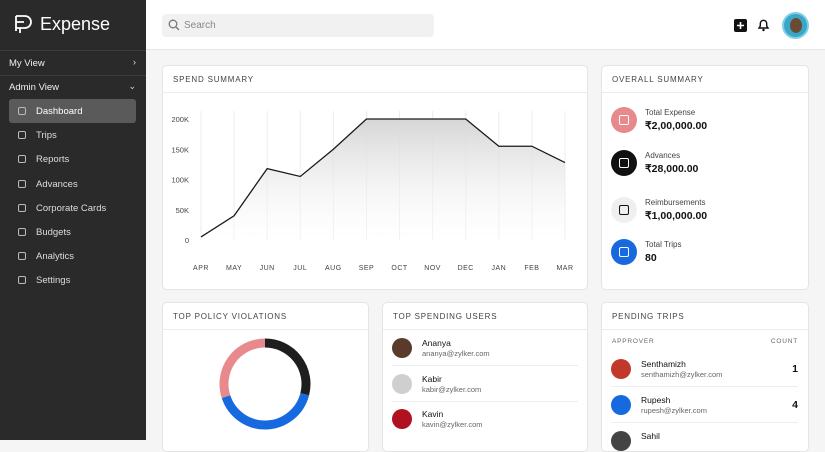 This screenshot has height=452, width=825. I want to click on summary-label: Total Trips, so click(663, 244).